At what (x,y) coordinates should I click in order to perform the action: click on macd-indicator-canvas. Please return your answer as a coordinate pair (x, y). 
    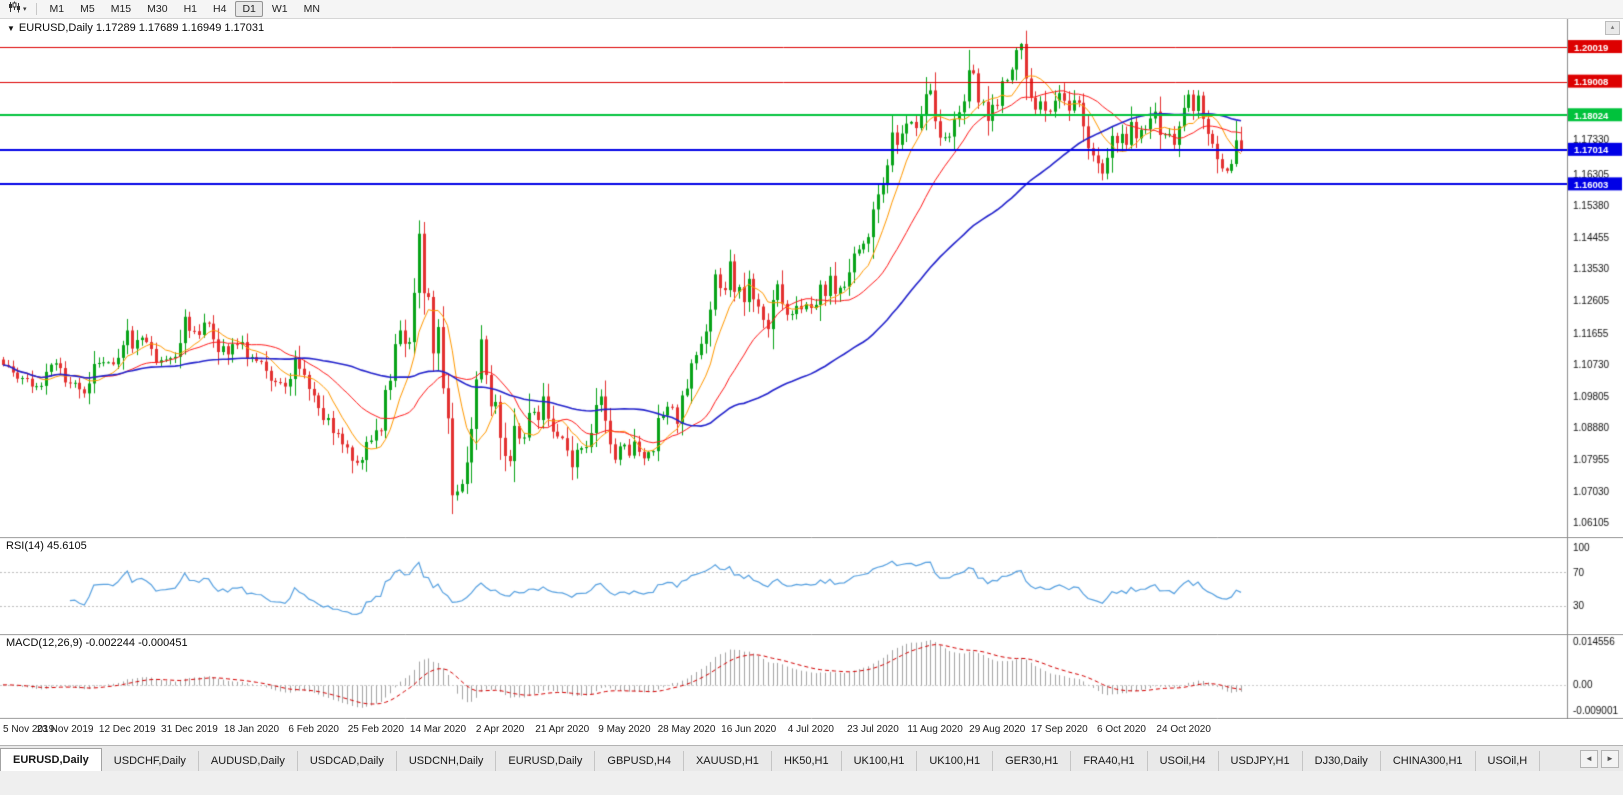
    Looking at the image, I should click on (811, 676).